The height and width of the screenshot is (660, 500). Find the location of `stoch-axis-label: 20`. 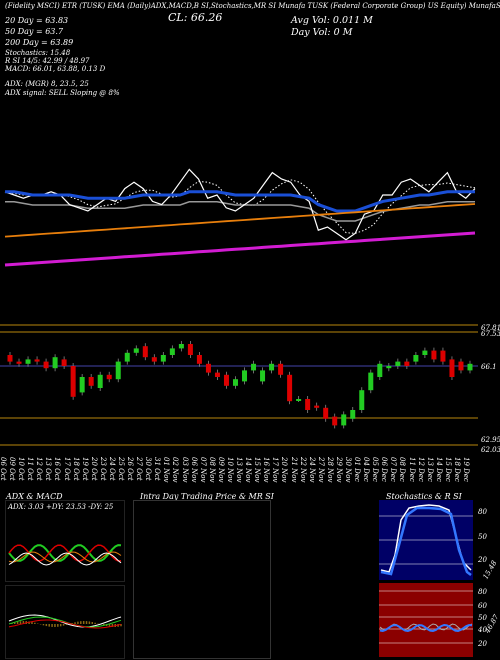

stoch-axis-label: 20 is located at coordinates (482, 560).